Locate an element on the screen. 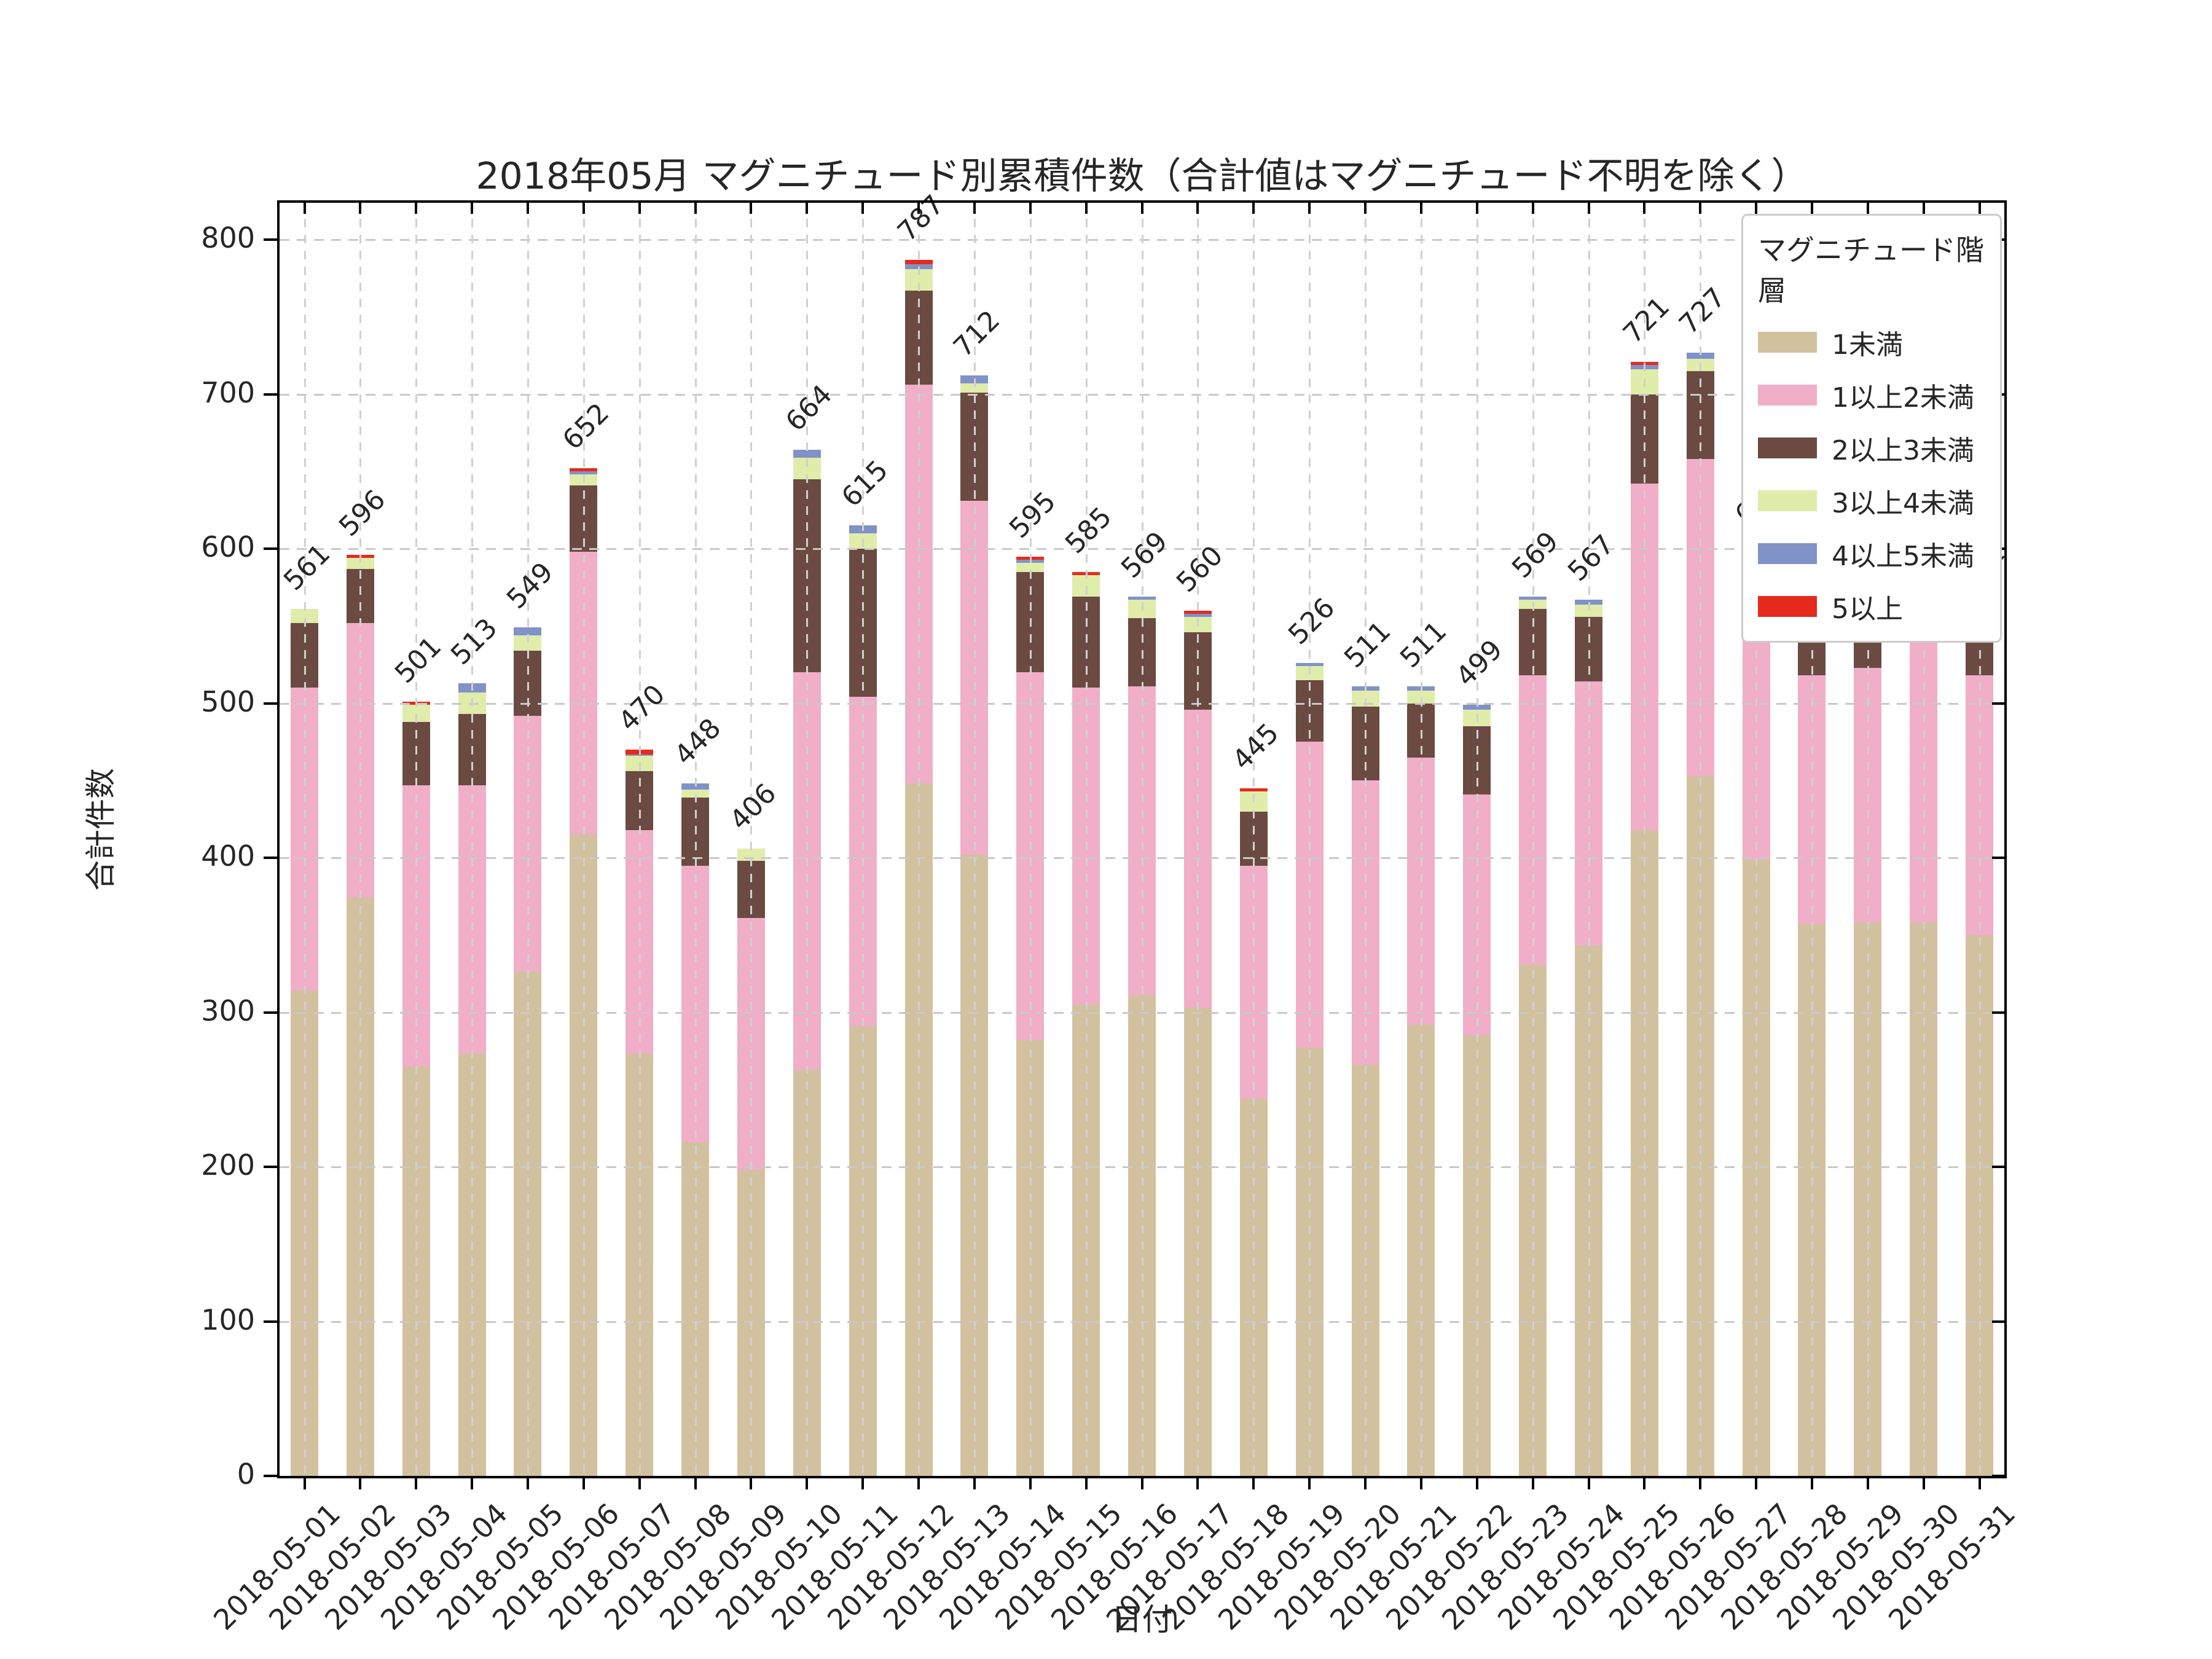  legend-entry-1: 1以上2未満 is located at coordinates (1871, 395).